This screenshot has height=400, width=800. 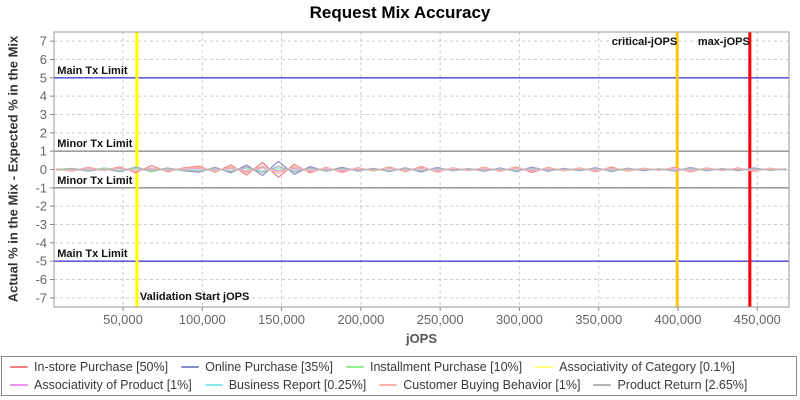 What do you see at coordinates (360, 319) in the screenshot?
I see `x-tick-label: 200,000` at bounding box center [360, 319].